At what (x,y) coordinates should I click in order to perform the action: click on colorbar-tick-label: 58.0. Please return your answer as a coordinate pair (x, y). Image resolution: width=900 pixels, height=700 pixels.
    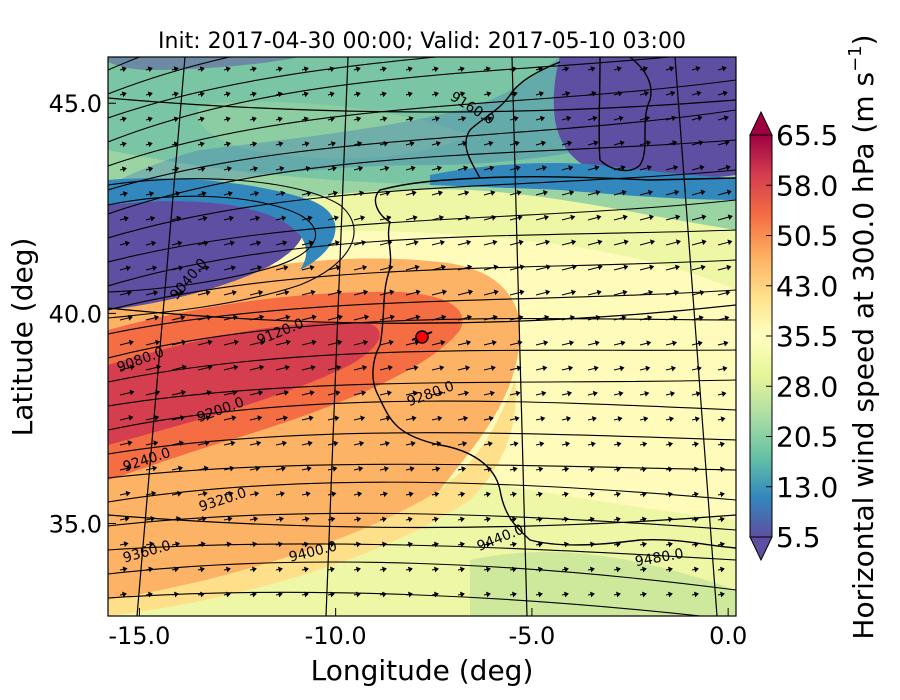
    Looking at the image, I should click on (807, 185).